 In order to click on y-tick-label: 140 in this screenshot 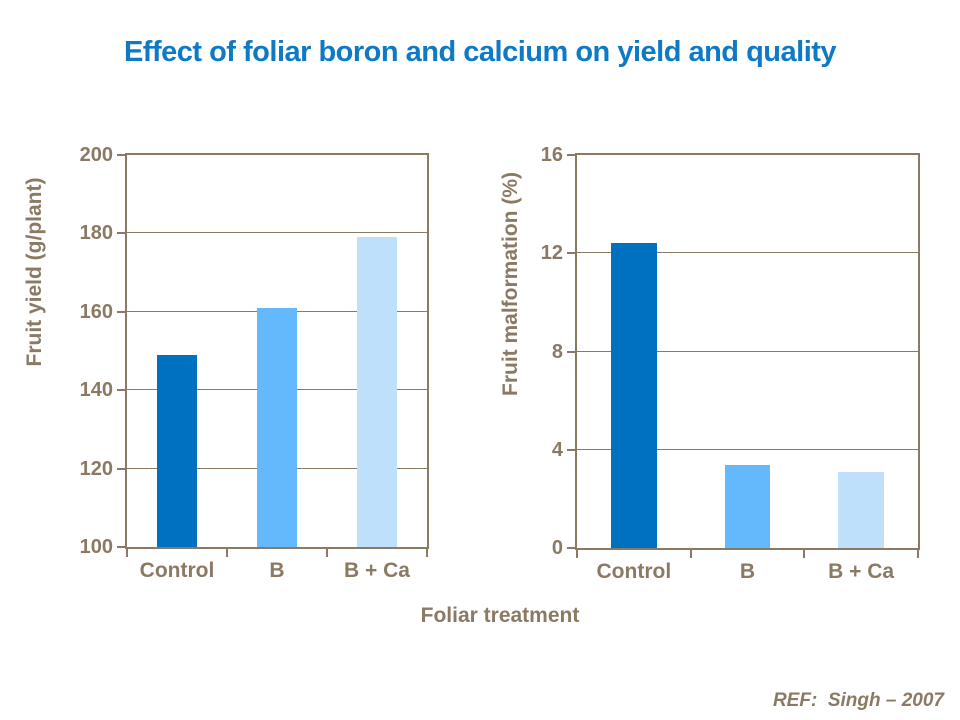, I will do `click(96, 390)`.